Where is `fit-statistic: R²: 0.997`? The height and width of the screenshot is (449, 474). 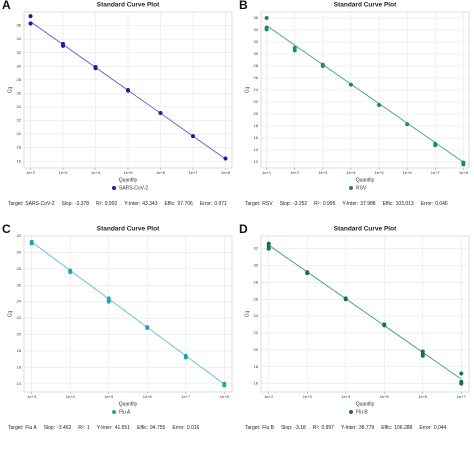 fit-statistic: R²: 0.997 is located at coordinates (323, 428).